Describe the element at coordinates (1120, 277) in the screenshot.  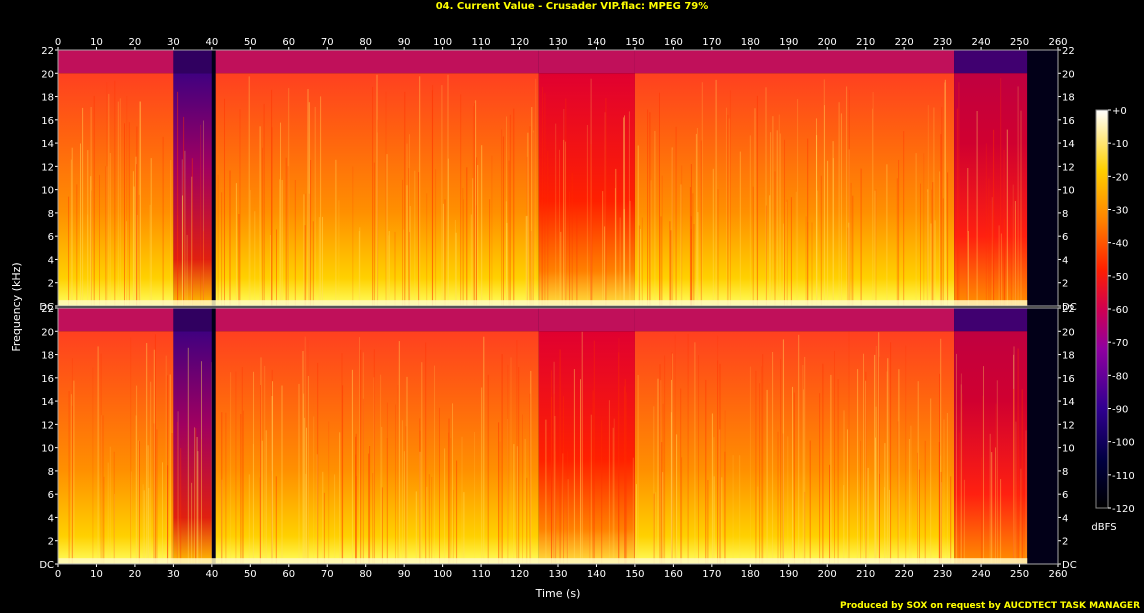
I see `colorbar-tick-label: -50` at that location.